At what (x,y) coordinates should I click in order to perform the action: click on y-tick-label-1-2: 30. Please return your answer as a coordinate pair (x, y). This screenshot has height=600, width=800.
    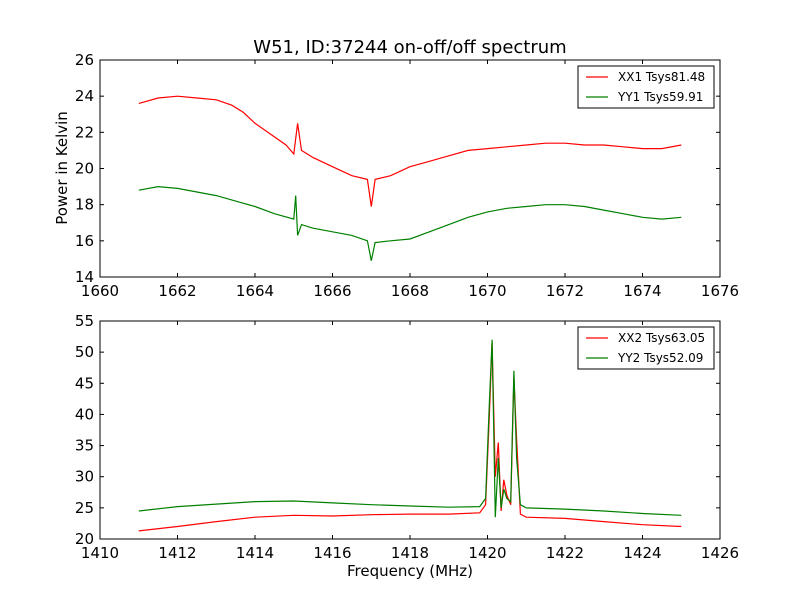
    Looking at the image, I should click on (84, 477).